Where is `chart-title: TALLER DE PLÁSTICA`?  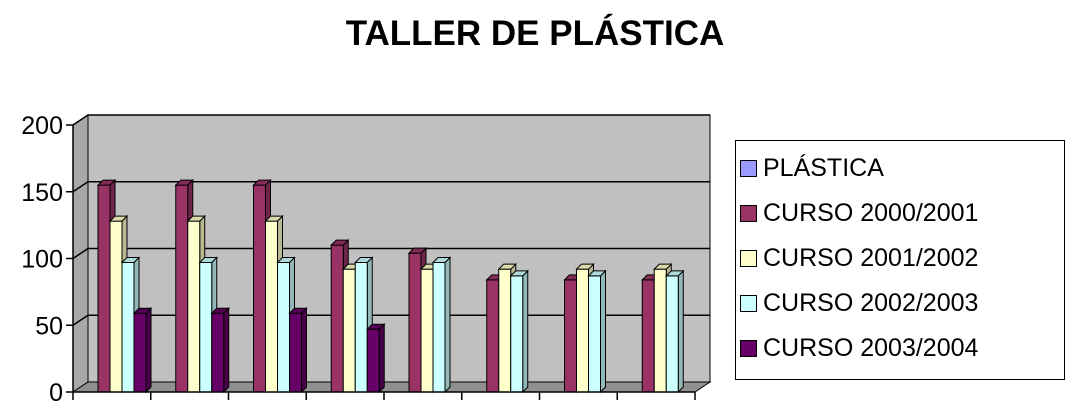
chart-title: TALLER DE PLÁSTICA is located at coordinates (535, 33).